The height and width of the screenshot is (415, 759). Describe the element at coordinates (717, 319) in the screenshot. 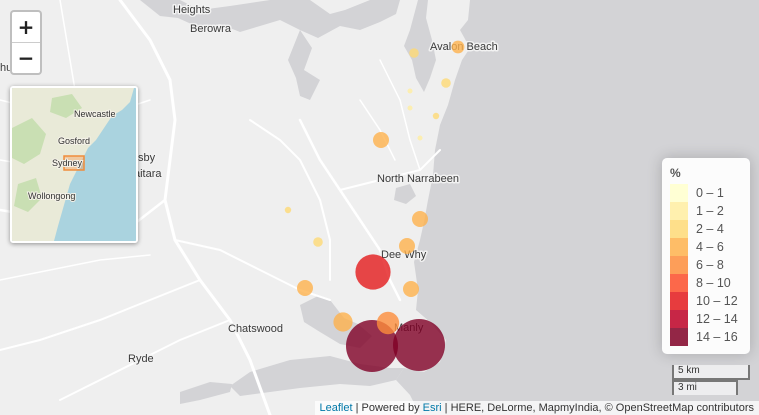

I see `legend-label: 12 – 14` at that location.